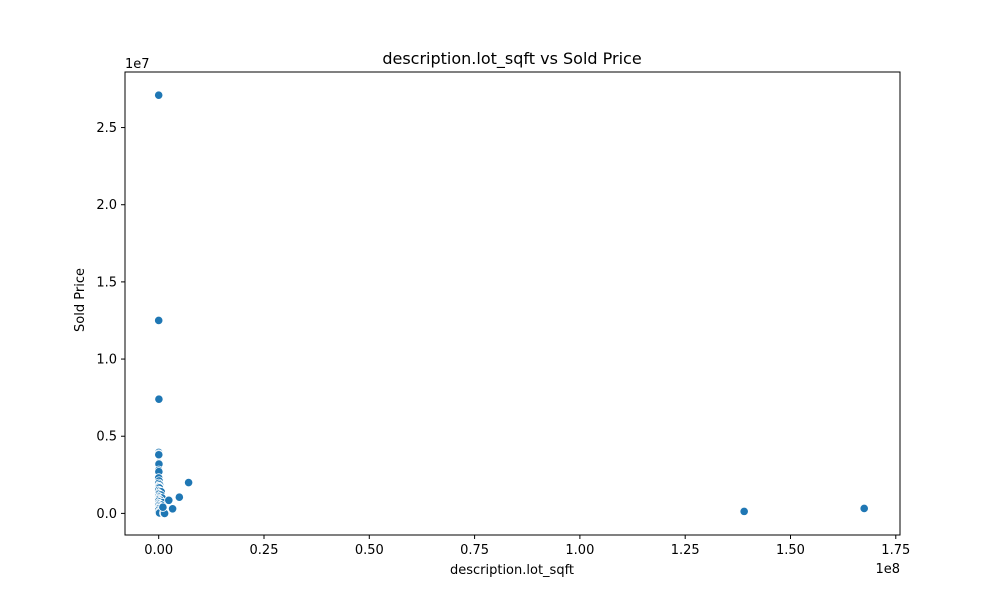 This screenshot has width=1000, height=600. What do you see at coordinates (158, 550) in the screenshot?
I see `x-tick-label: 0.00` at bounding box center [158, 550].